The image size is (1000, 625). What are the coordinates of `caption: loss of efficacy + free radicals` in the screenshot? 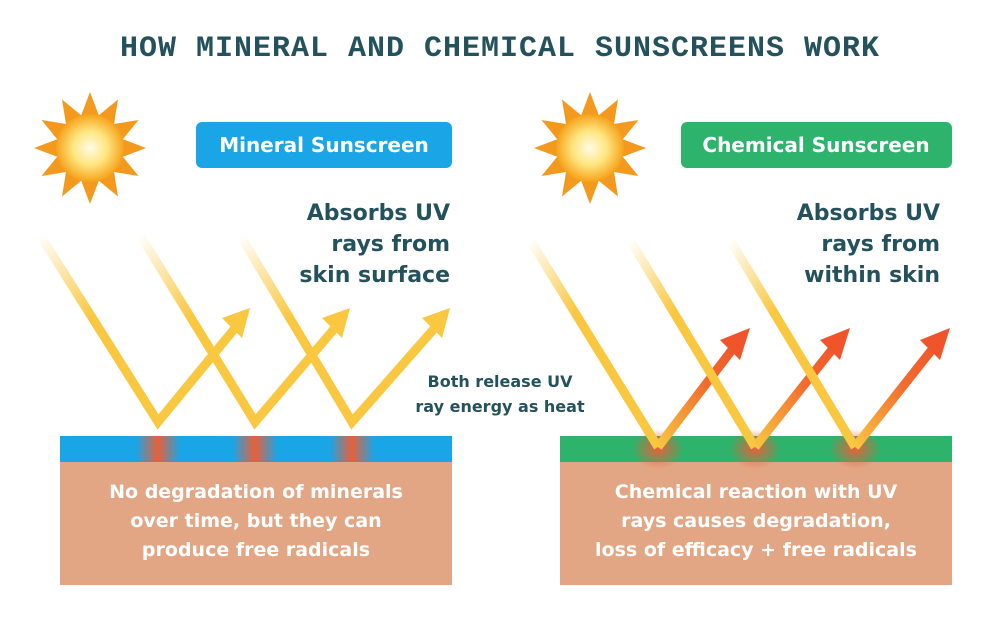 It's located at (756, 550).